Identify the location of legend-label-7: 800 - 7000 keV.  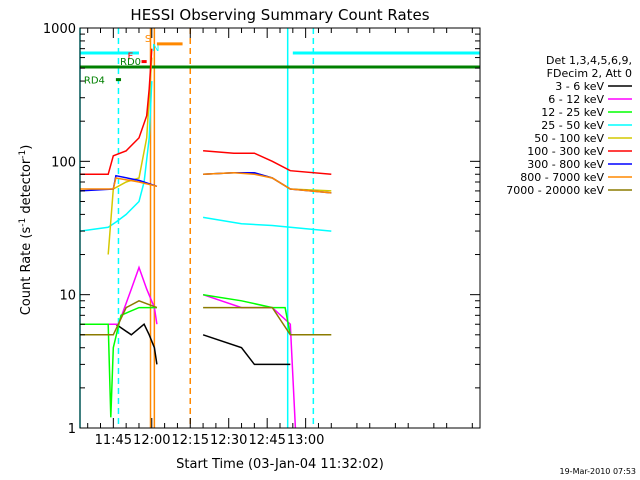
(562, 177).